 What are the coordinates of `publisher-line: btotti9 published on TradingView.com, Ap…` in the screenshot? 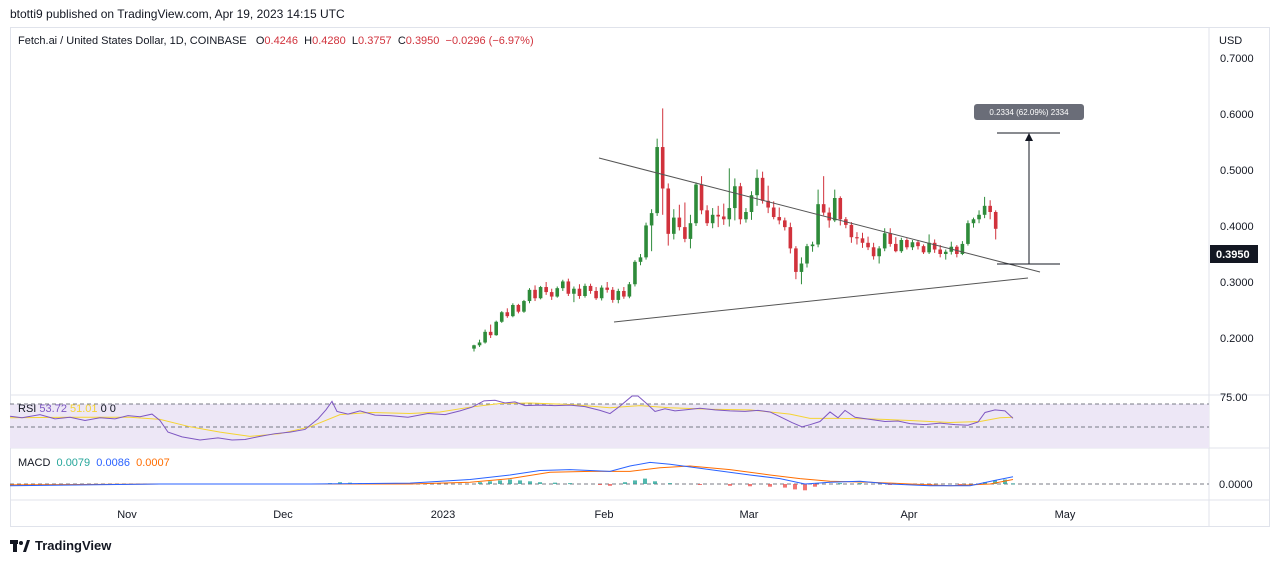 It's located at (177, 14).